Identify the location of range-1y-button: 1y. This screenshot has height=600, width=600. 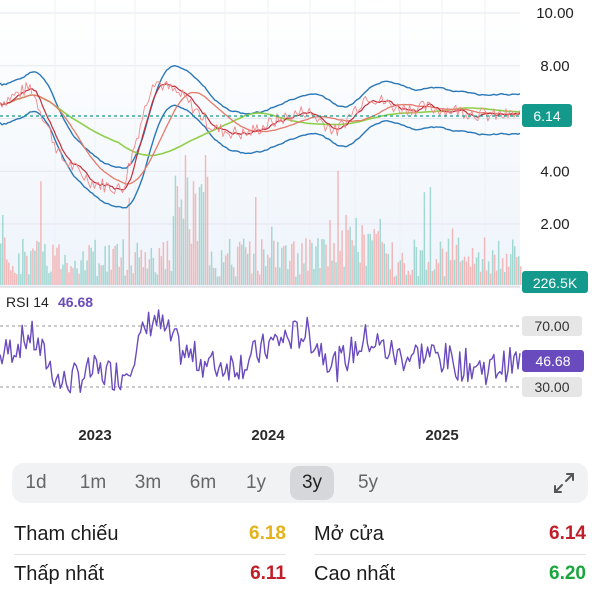
(256, 482).